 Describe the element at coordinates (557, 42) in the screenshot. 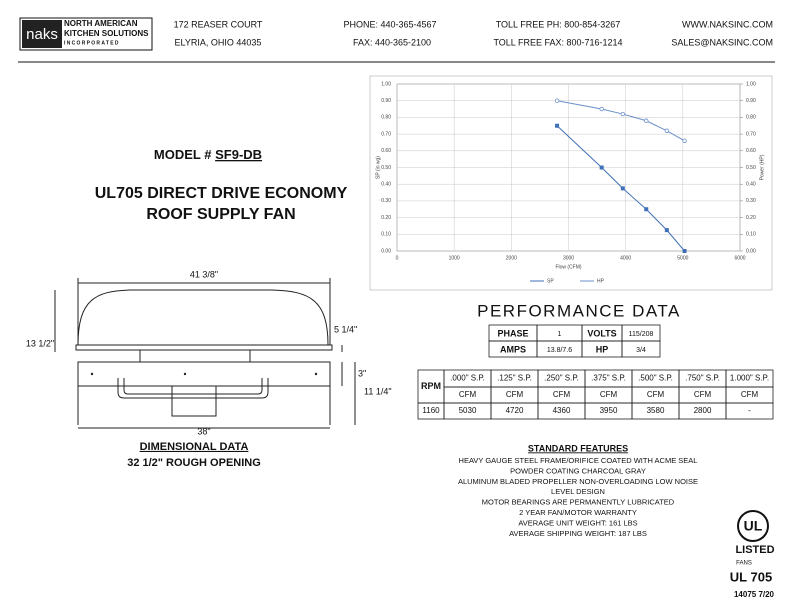

I see `toll-free: TOLL FREE FAX: 800-716-1214` at that location.